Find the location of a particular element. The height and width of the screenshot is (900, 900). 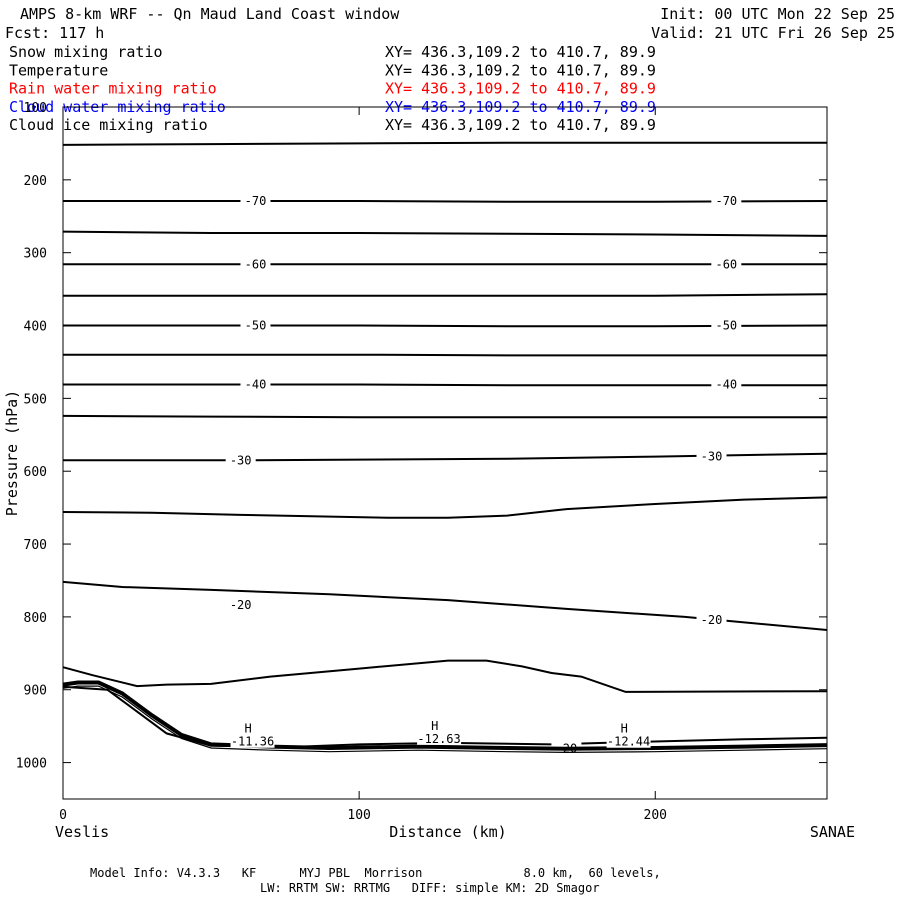

right-endpoint-label: SANAE is located at coordinates (832, 832).